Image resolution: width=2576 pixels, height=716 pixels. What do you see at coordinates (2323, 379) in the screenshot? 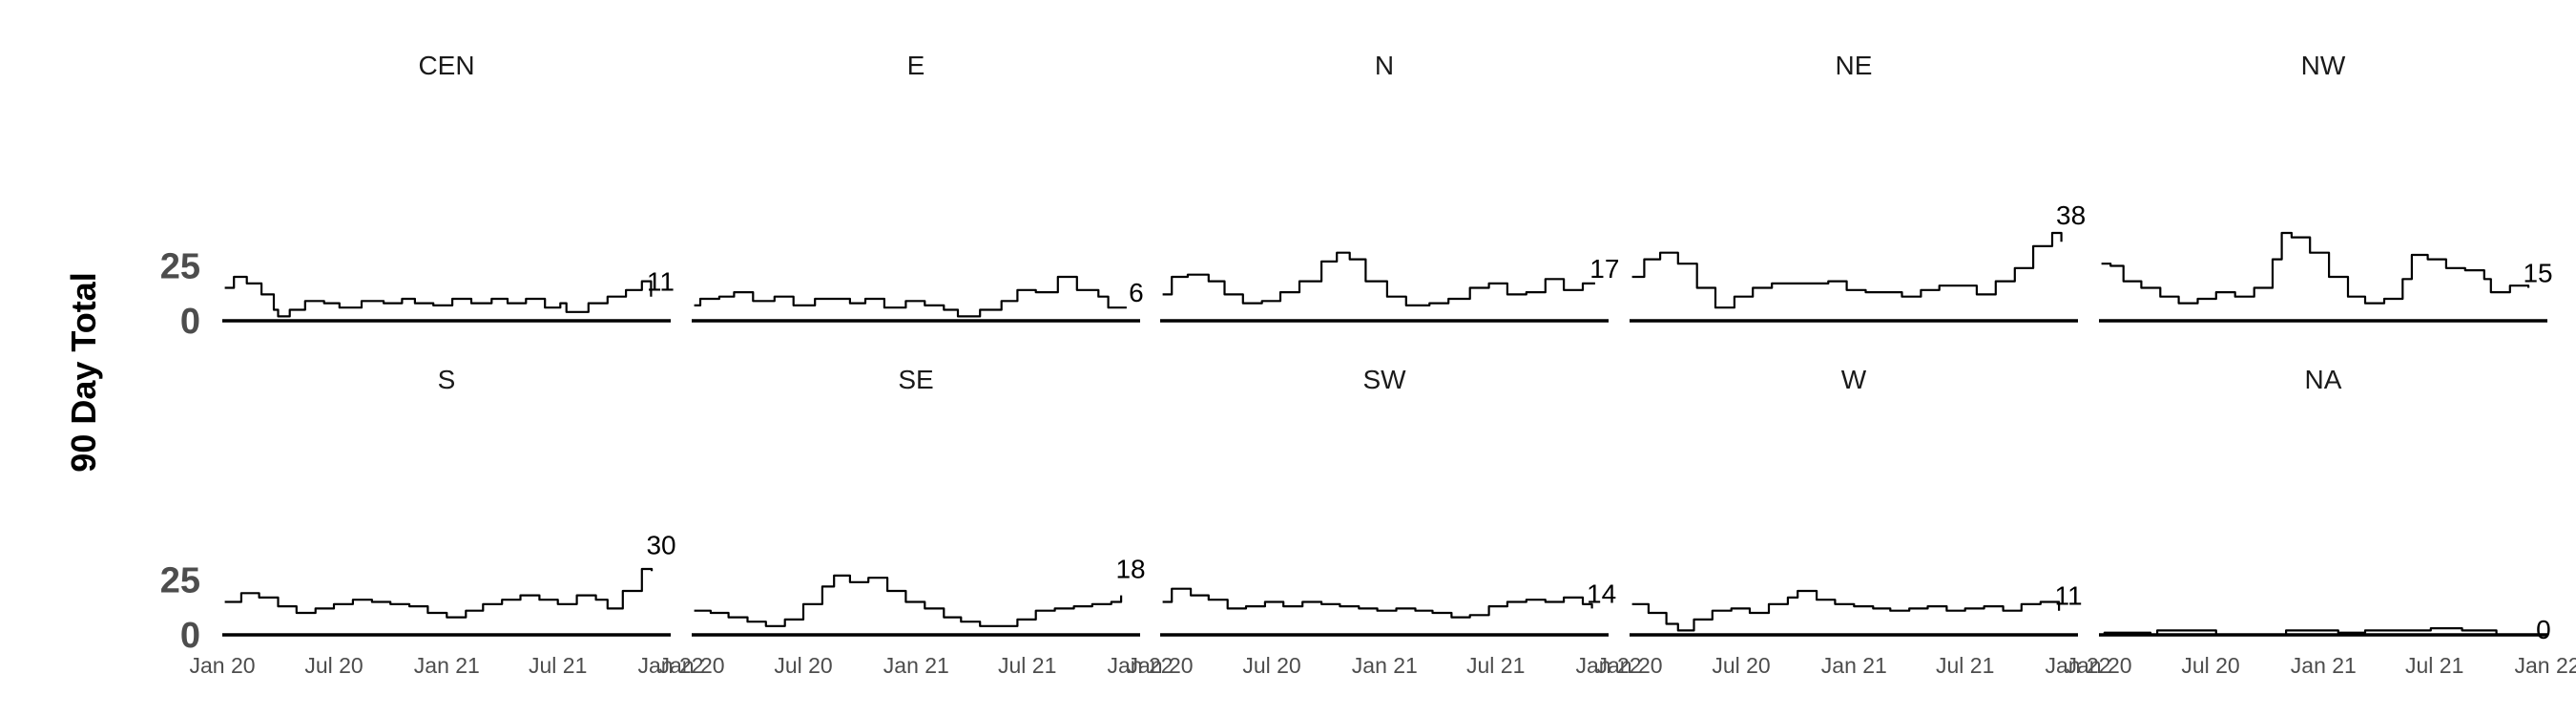
I see `panel-title: NA` at bounding box center [2323, 379].